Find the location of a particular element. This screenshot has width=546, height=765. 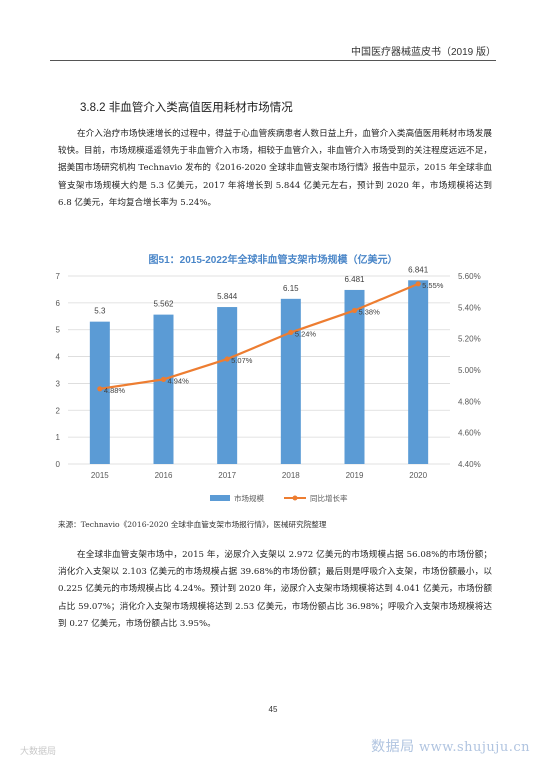

y-right-tick-label: 4.80% is located at coordinates (469, 401).